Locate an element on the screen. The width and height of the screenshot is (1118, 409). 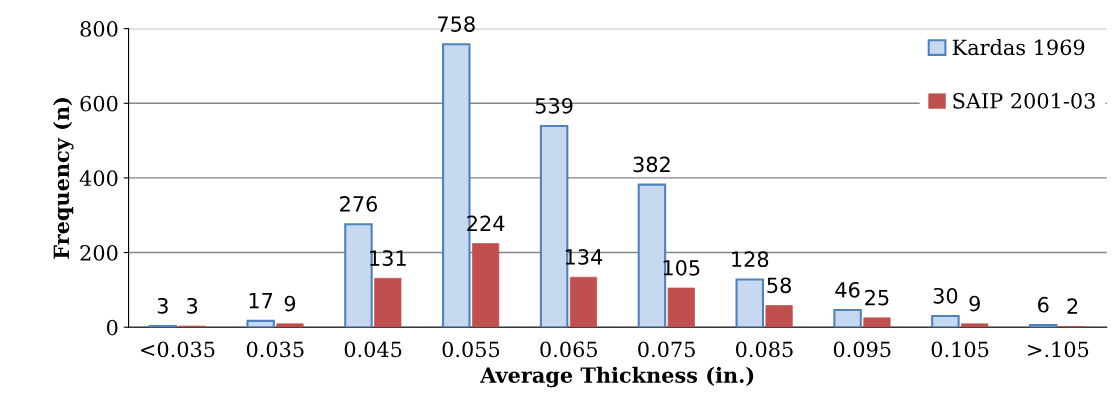
x-tick-label: <0.035 is located at coordinates (178, 349).